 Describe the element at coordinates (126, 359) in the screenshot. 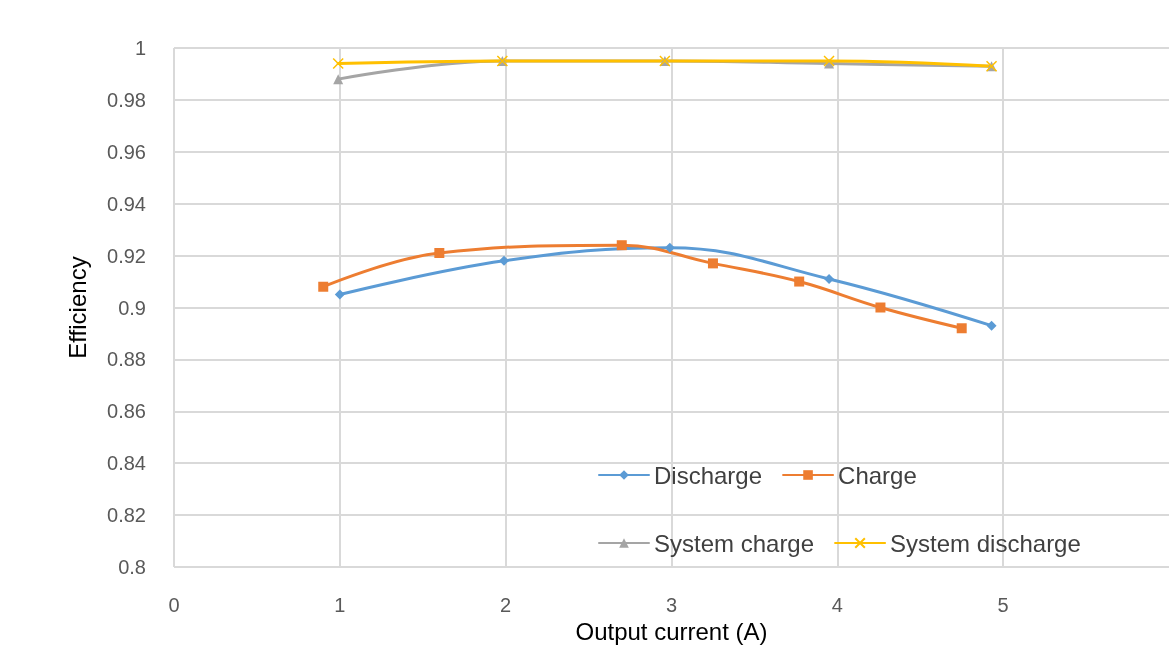

I see `y-tick-label: 0.88` at that location.